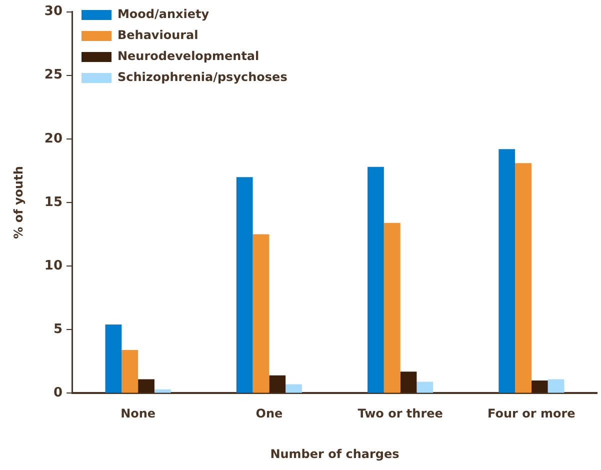  Describe the element at coordinates (53, 138) in the screenshot. I see `y-tick-label: 20` at that location.